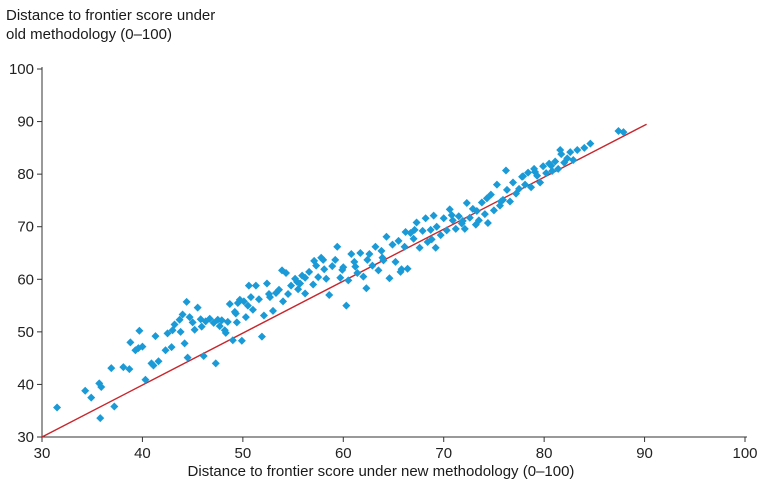 The height and width of the screenshot is (488, 762). Describe the element at coordinates (25, 332) in the screenshot. I see `y-tick-label: 50` at that location.